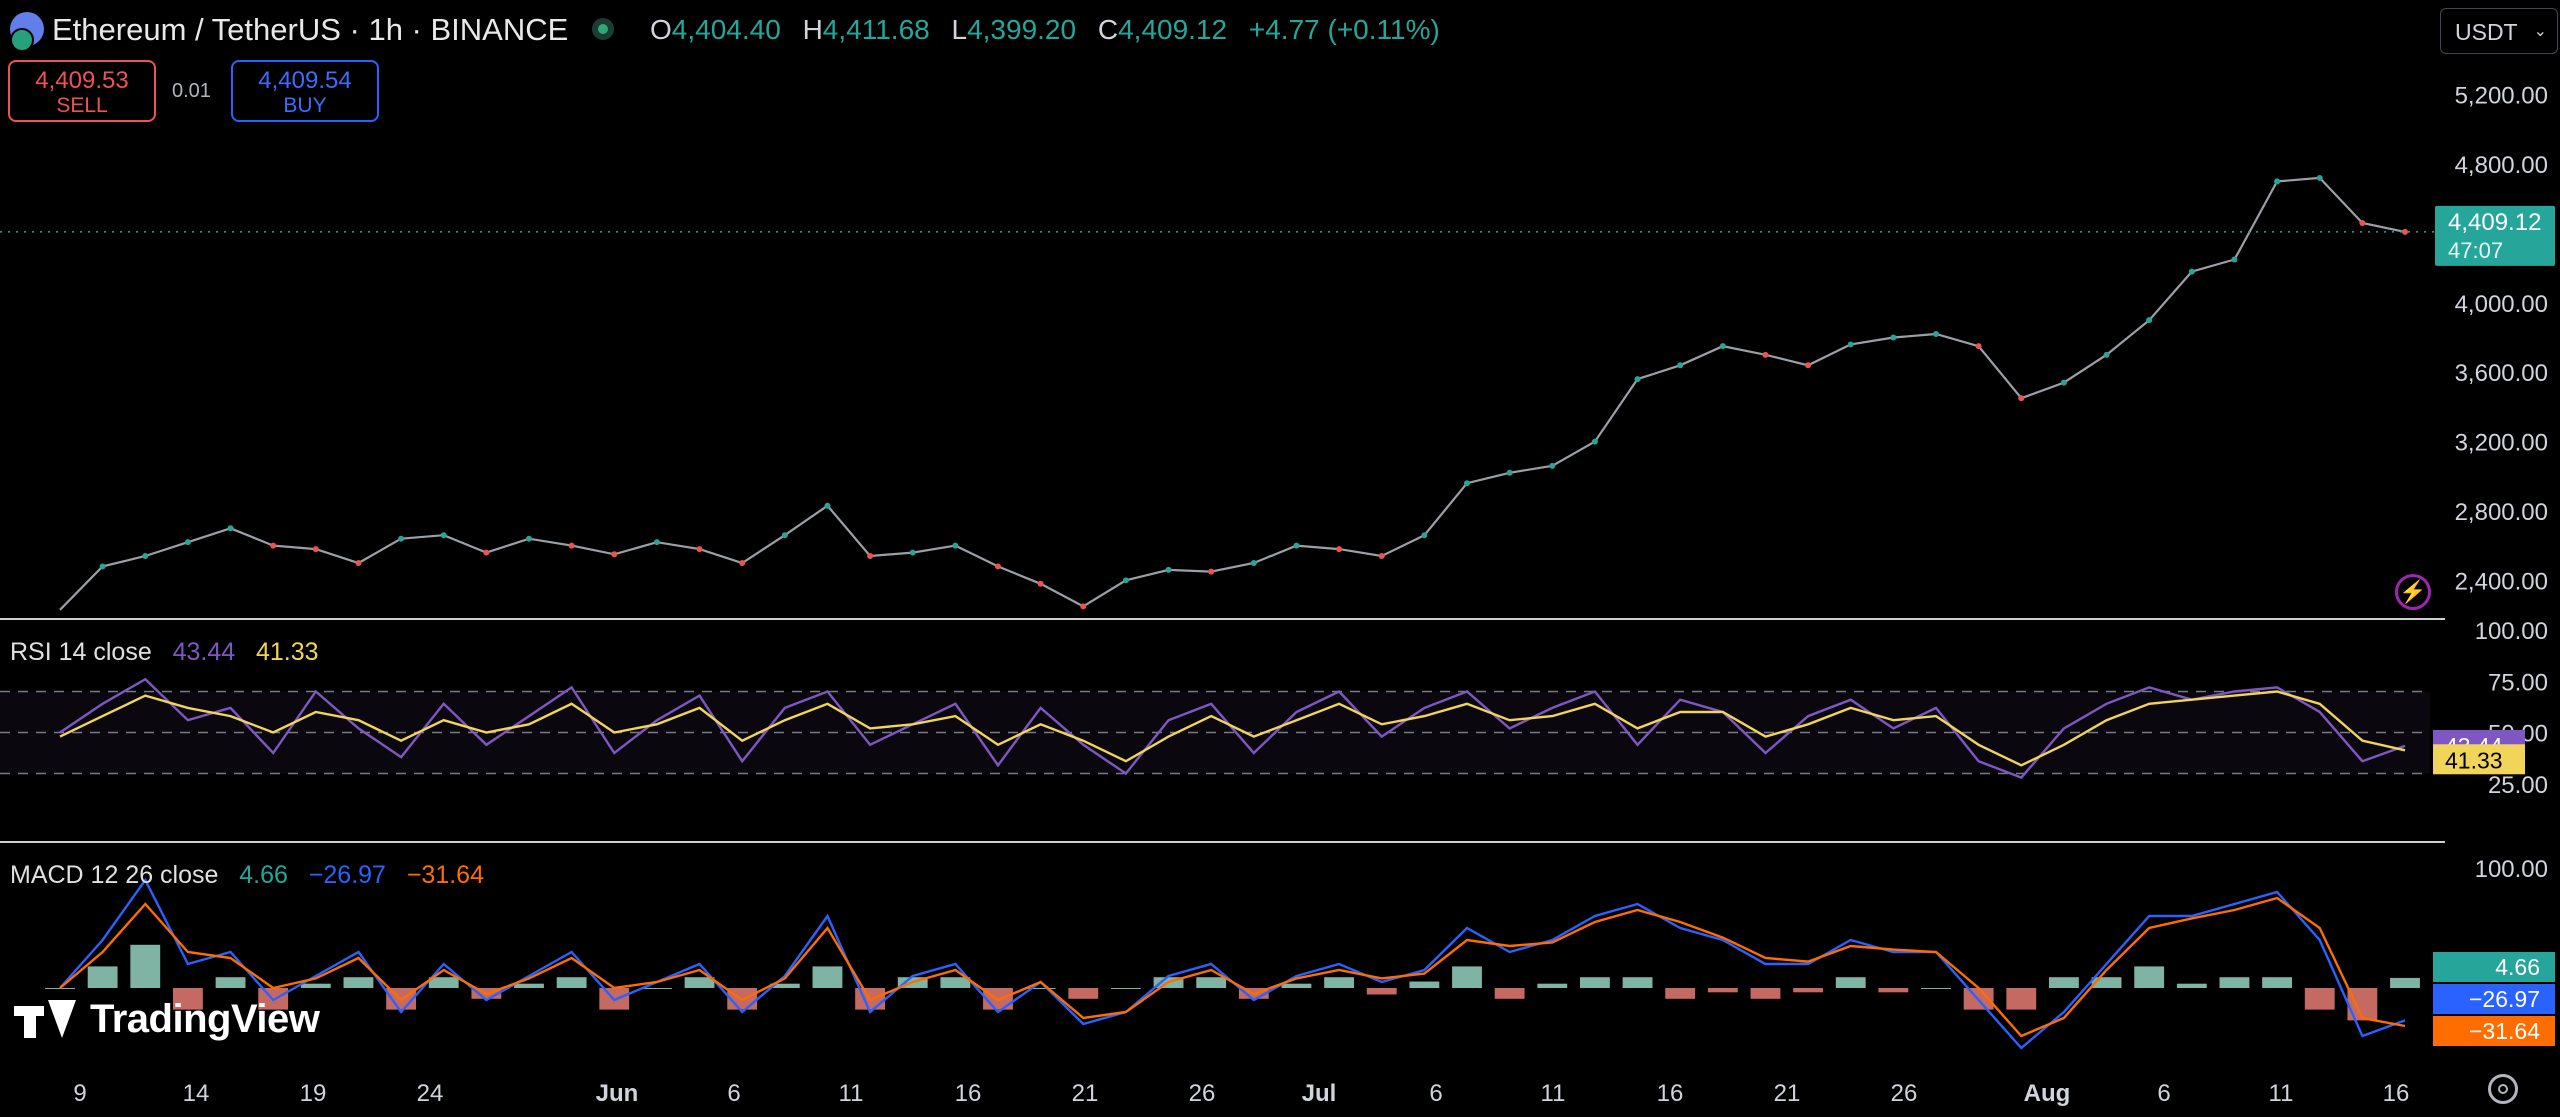  What do you see at coordinates (2504, 999) in the screenshot?
I see `macd-badge-text: −26.97` at bounding box center [2504, 999].